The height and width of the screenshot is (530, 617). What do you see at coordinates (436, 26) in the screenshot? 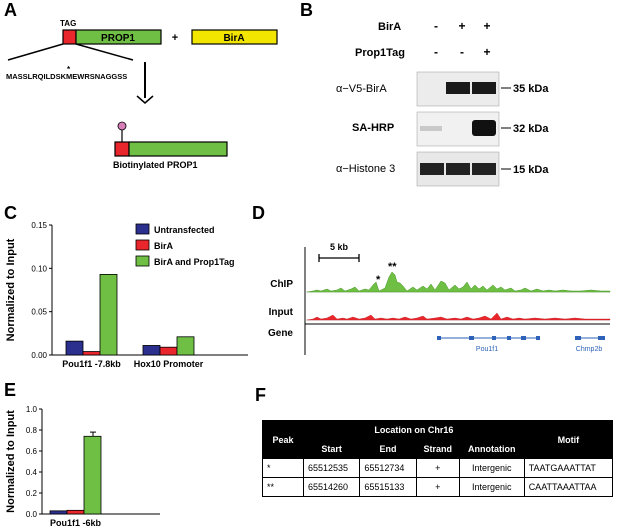
I see `sign-bira-1: -` at bounding box center [436, 26].